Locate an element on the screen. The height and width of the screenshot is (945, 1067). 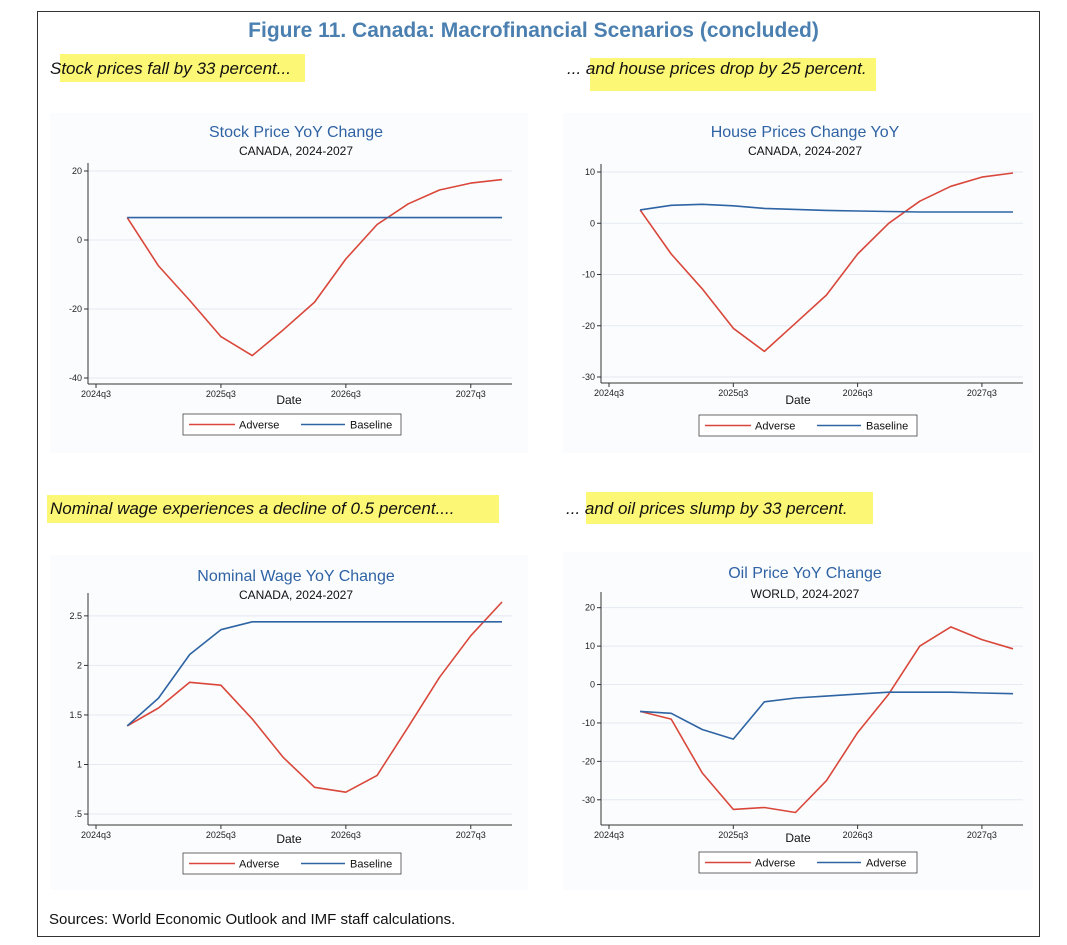
chart-title: Stock Price YoY Change is located at coordinates (296, 132).